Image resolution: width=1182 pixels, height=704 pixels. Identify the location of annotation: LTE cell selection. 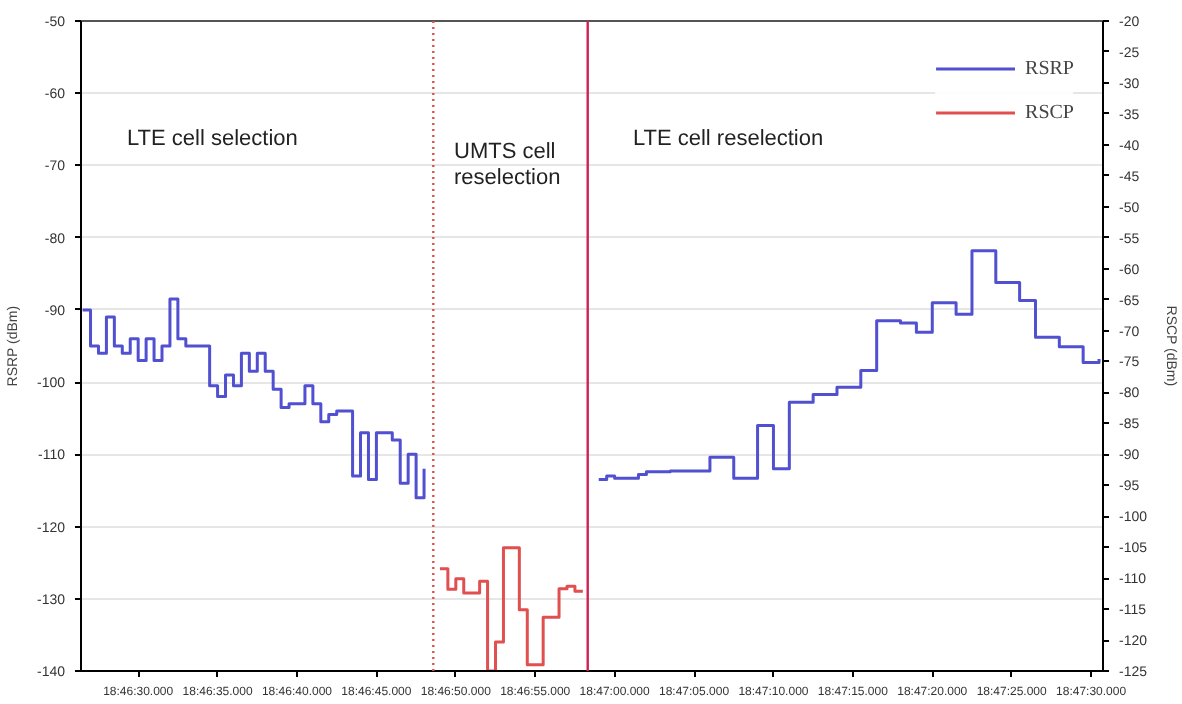
(212, 139).